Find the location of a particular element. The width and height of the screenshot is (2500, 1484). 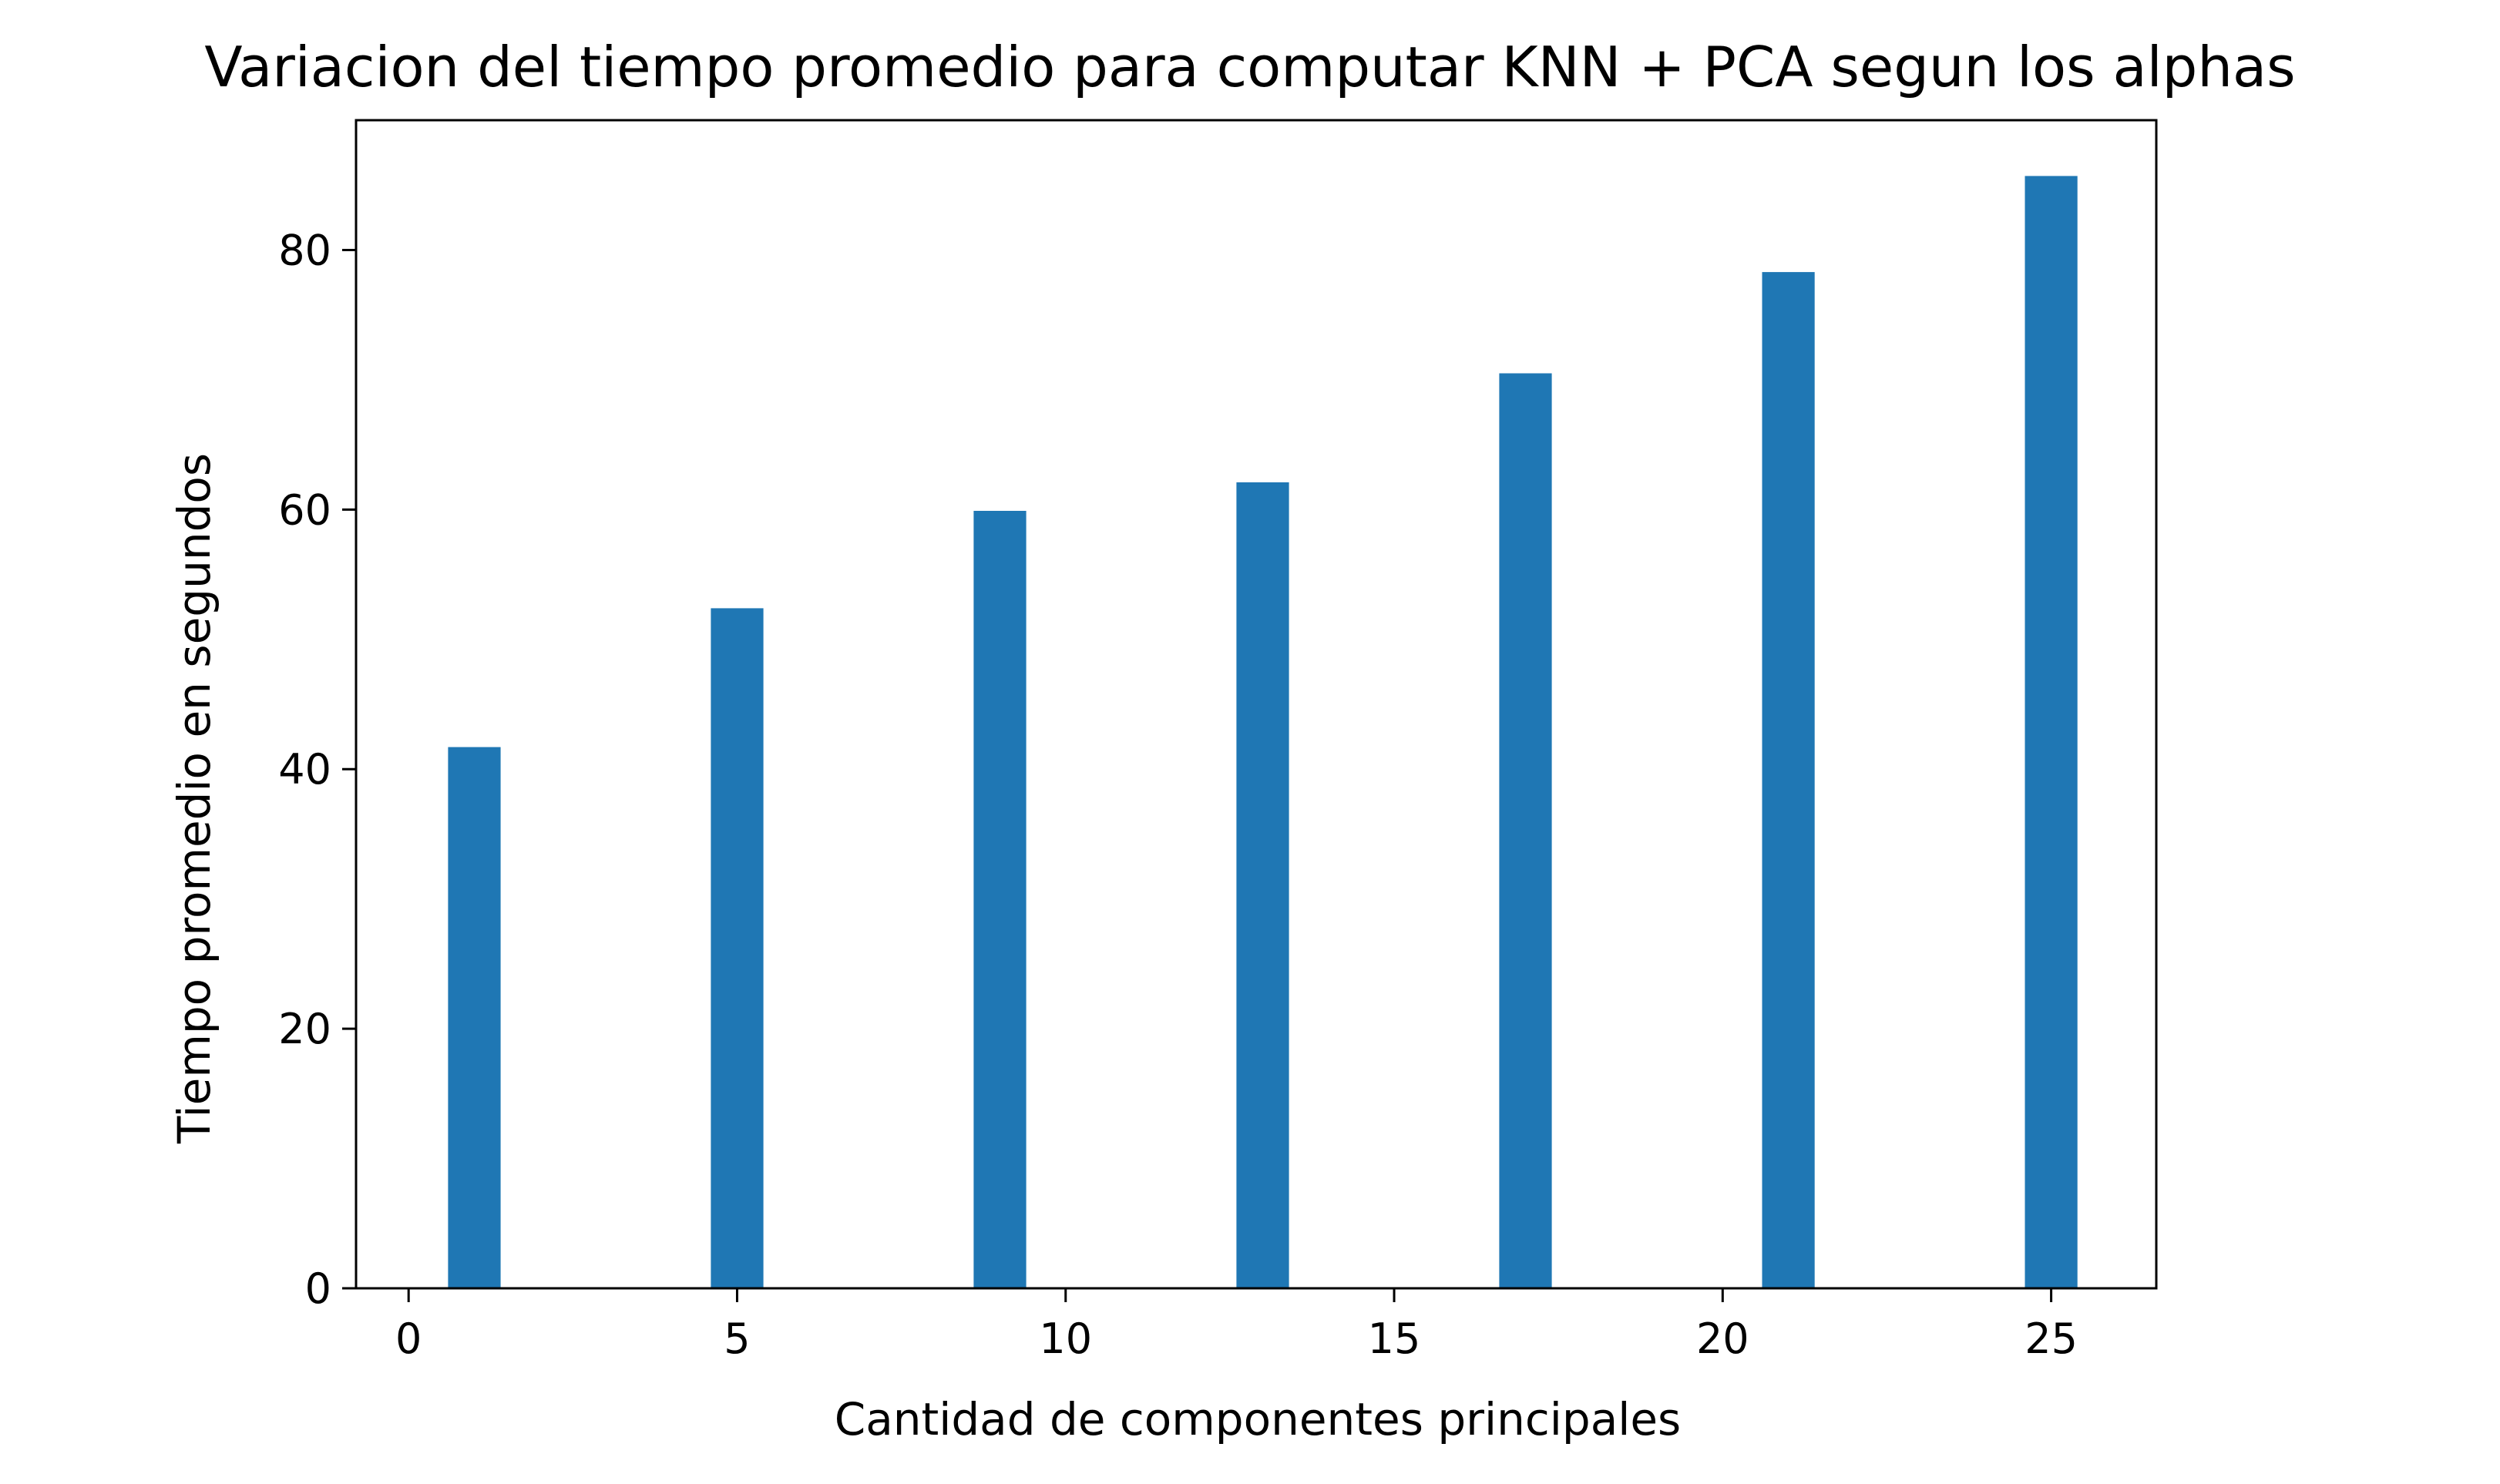

y-tick-label: 80 is located at coordinates (305, 250).